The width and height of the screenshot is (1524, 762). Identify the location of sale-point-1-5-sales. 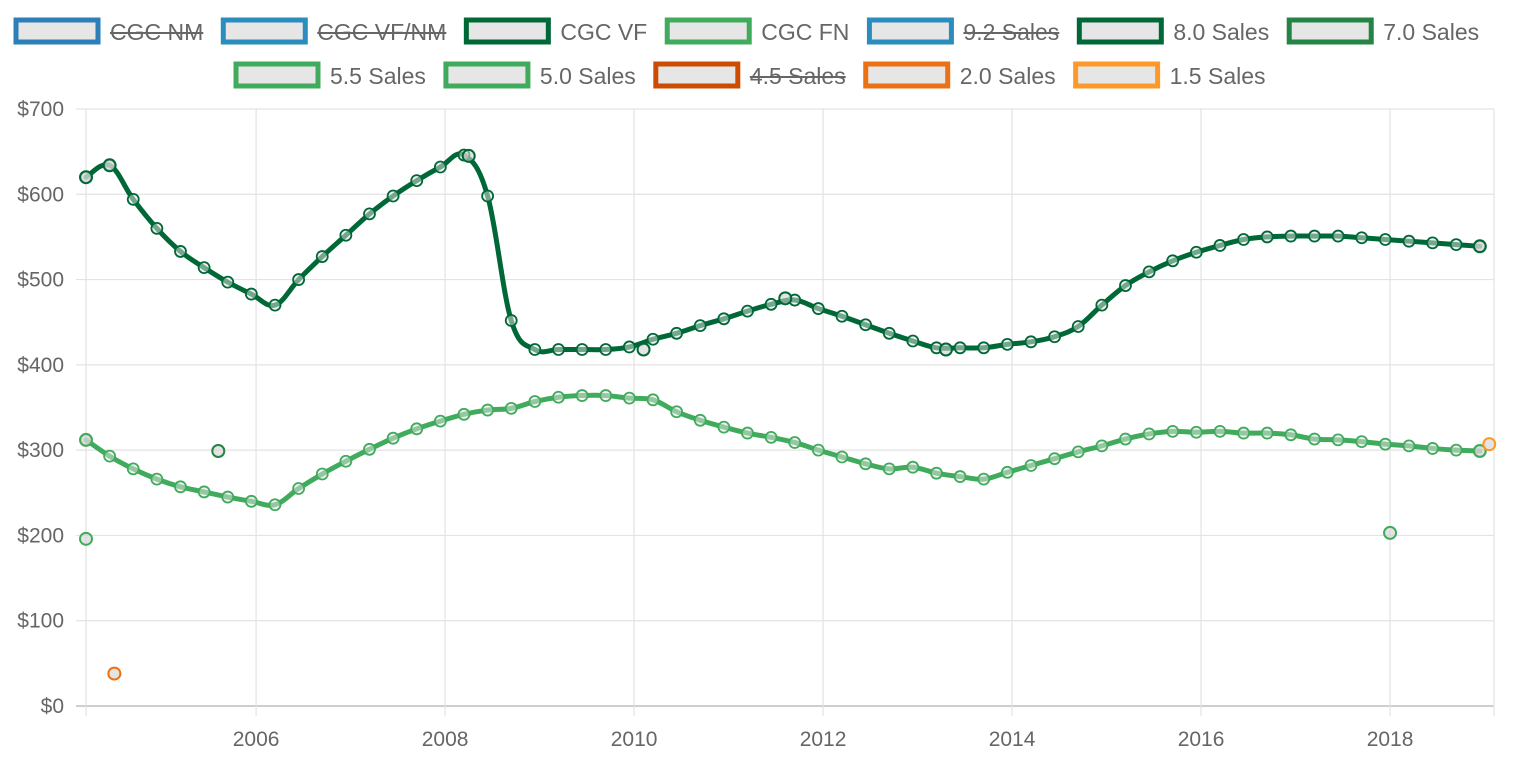
(1489, 444).